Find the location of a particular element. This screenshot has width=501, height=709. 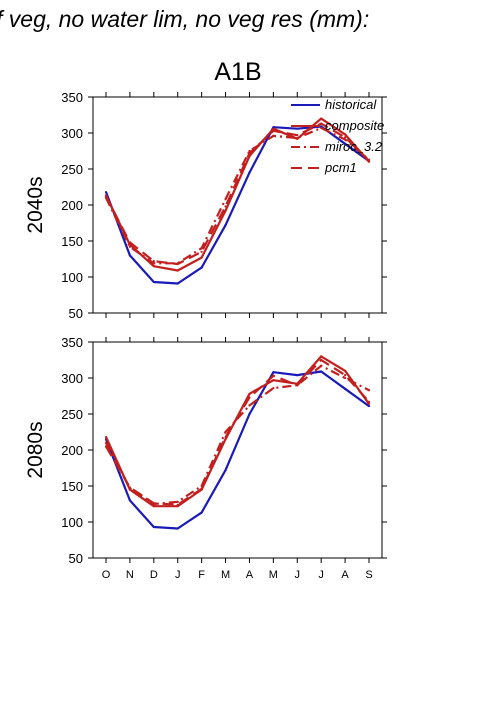

x-tick-label: S is located at coordinates (368, 575).